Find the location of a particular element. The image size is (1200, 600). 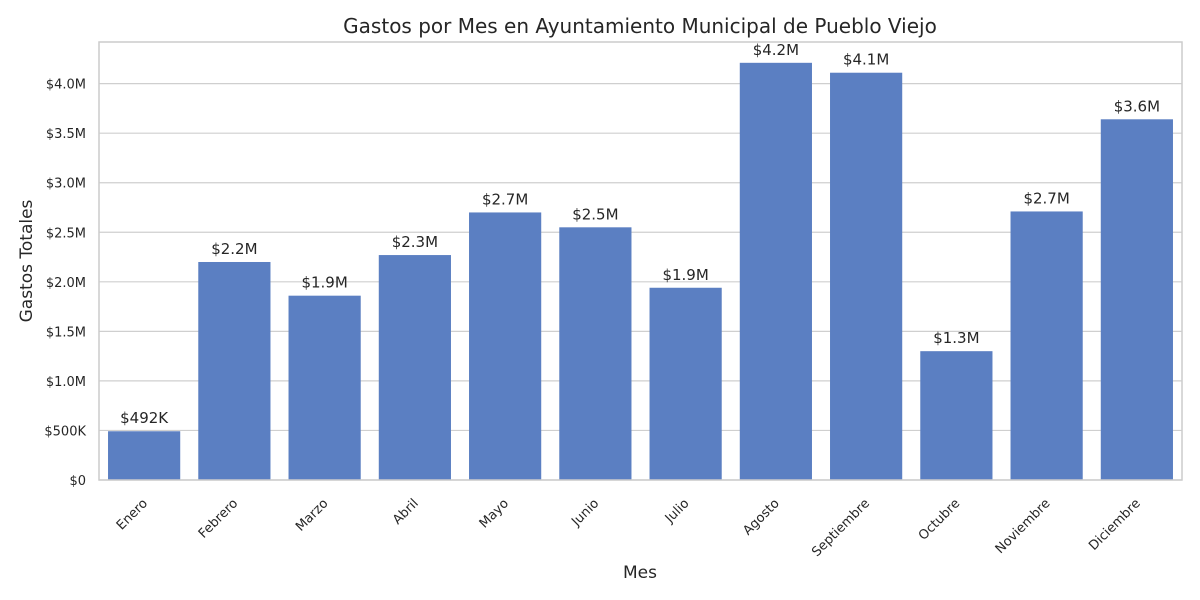

x-tick-label: Febrero is located at coordinates (218, 518).